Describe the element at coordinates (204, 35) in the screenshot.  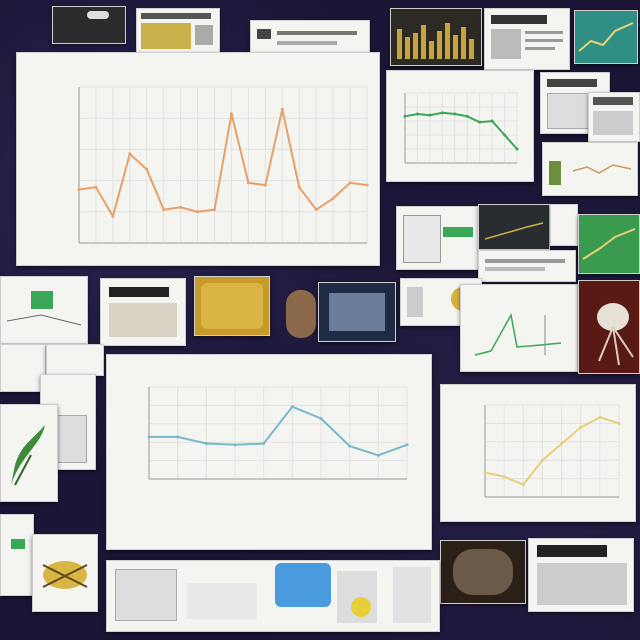
I see `card-side-text` at that location.